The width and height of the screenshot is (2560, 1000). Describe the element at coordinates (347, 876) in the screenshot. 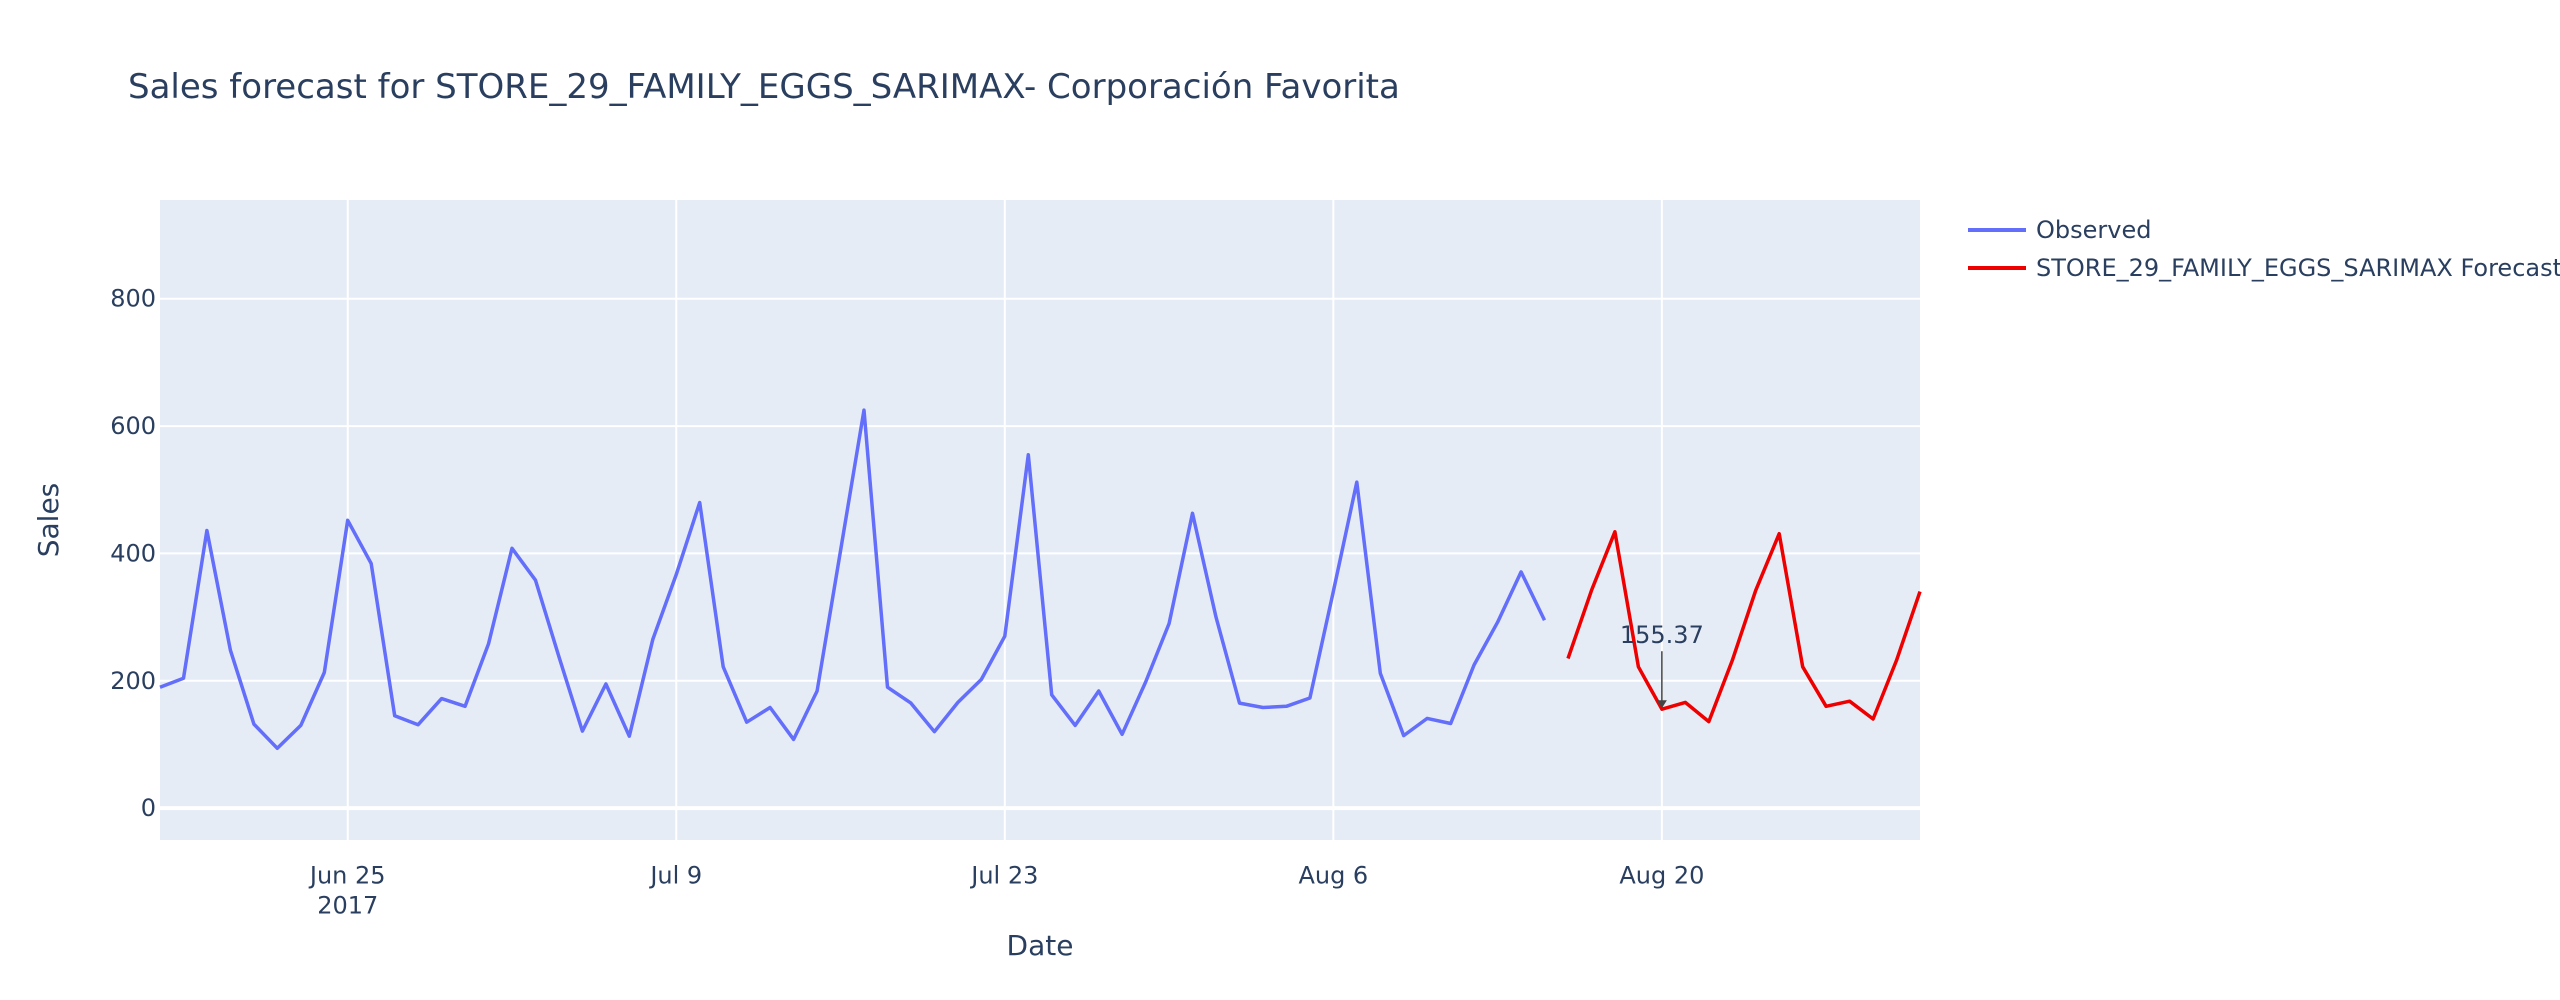

I see `x-tick-label: Jun 25` at that location.